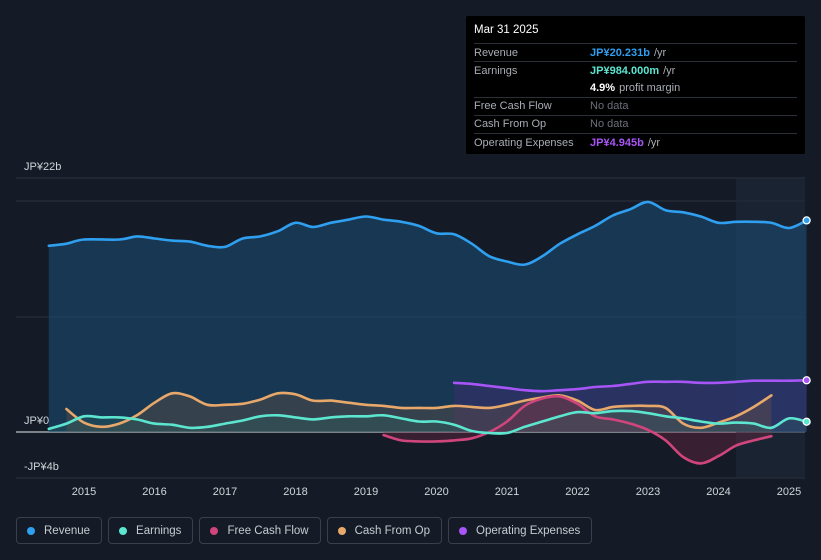 This screenshot has height=560, width=821. I want to click on tooltip-label: Revenue, so click(496, 52).